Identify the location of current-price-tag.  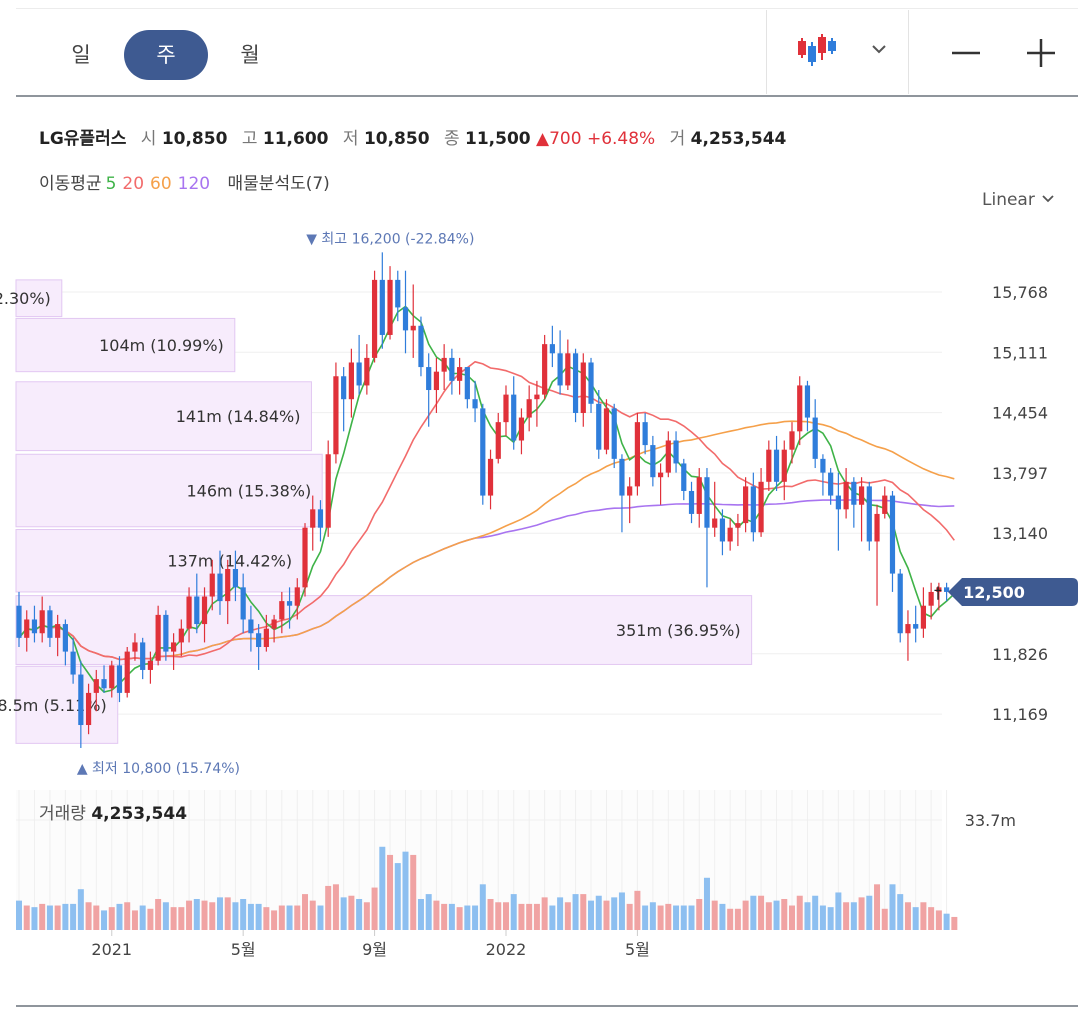
(1013, 591).